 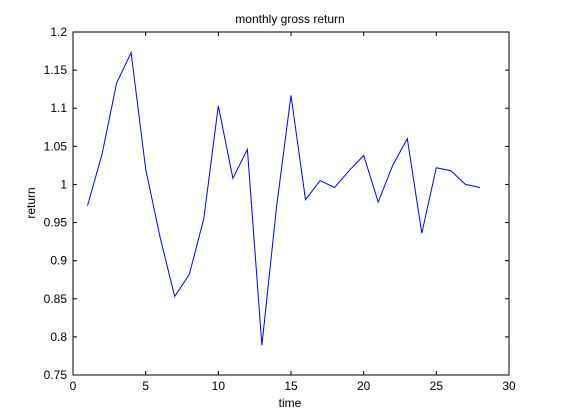 What do you see at coordinates (56, 375) in the screenshot?
I see `y-tick-label: 0.75` at bounding box center [56, 375].